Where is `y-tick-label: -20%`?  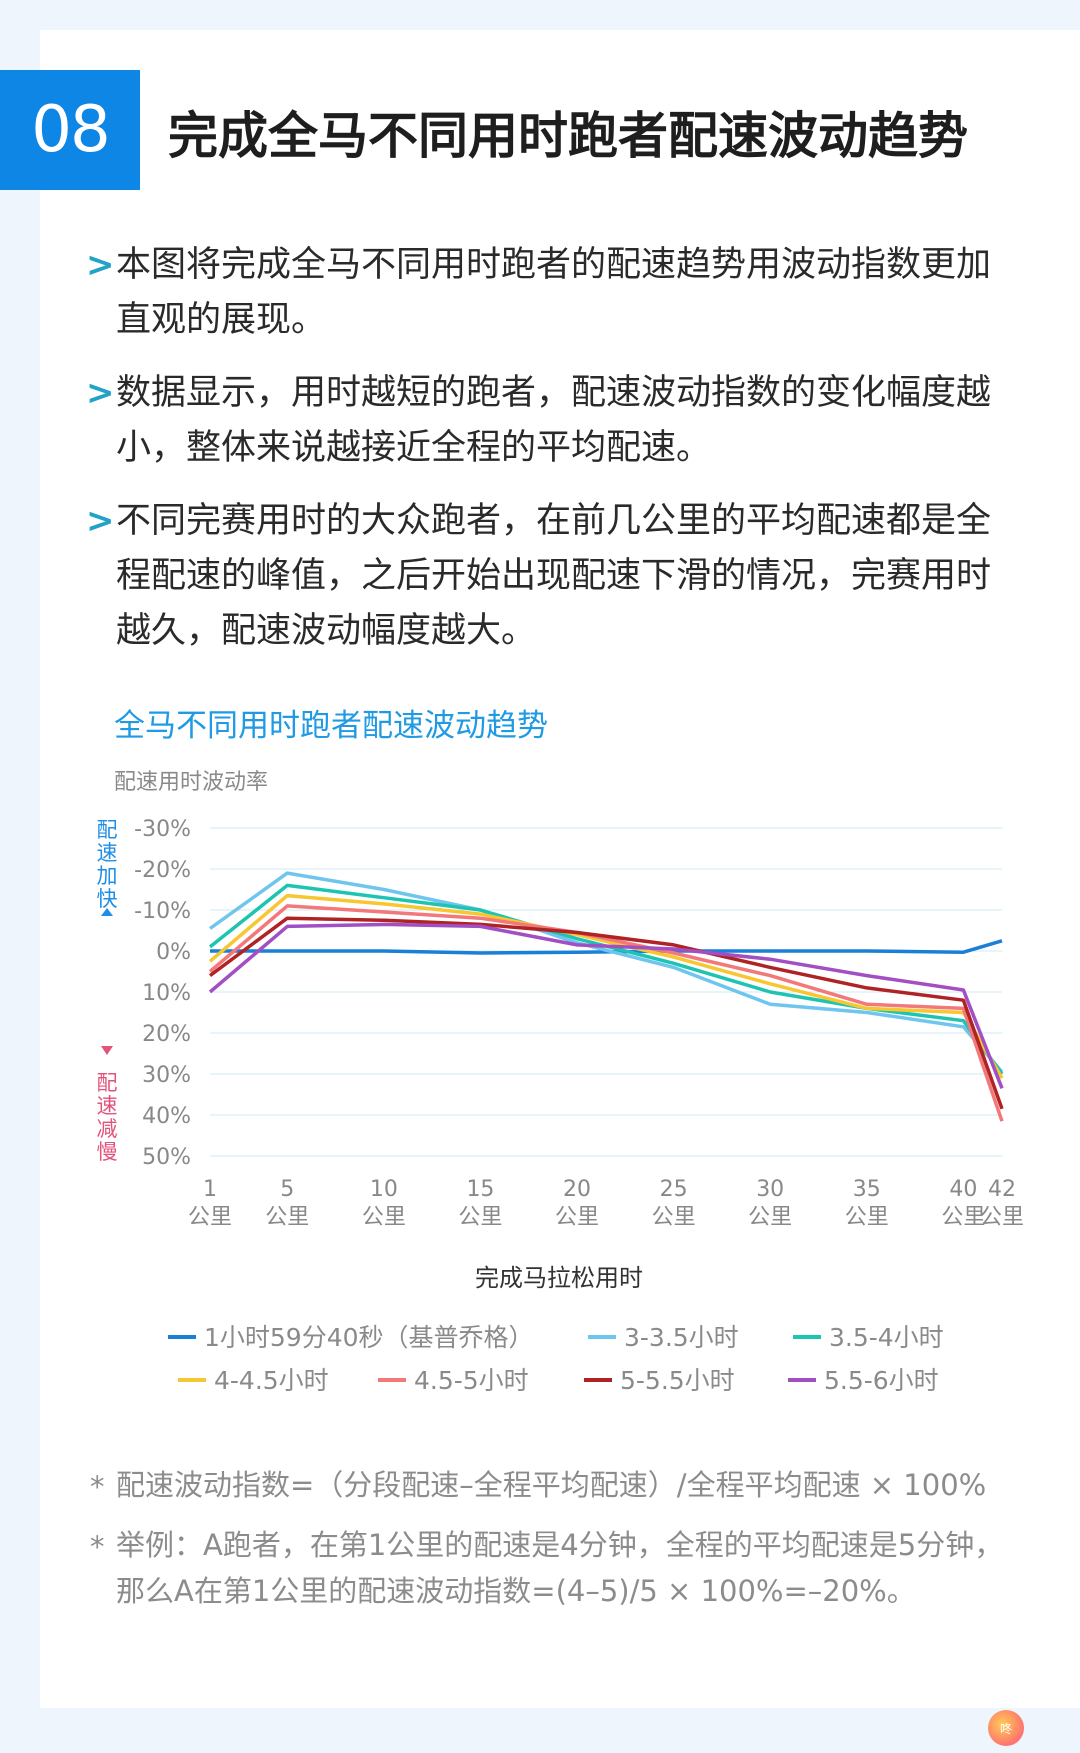
y-tick-label: -20% is located at coordinates (162, 870).